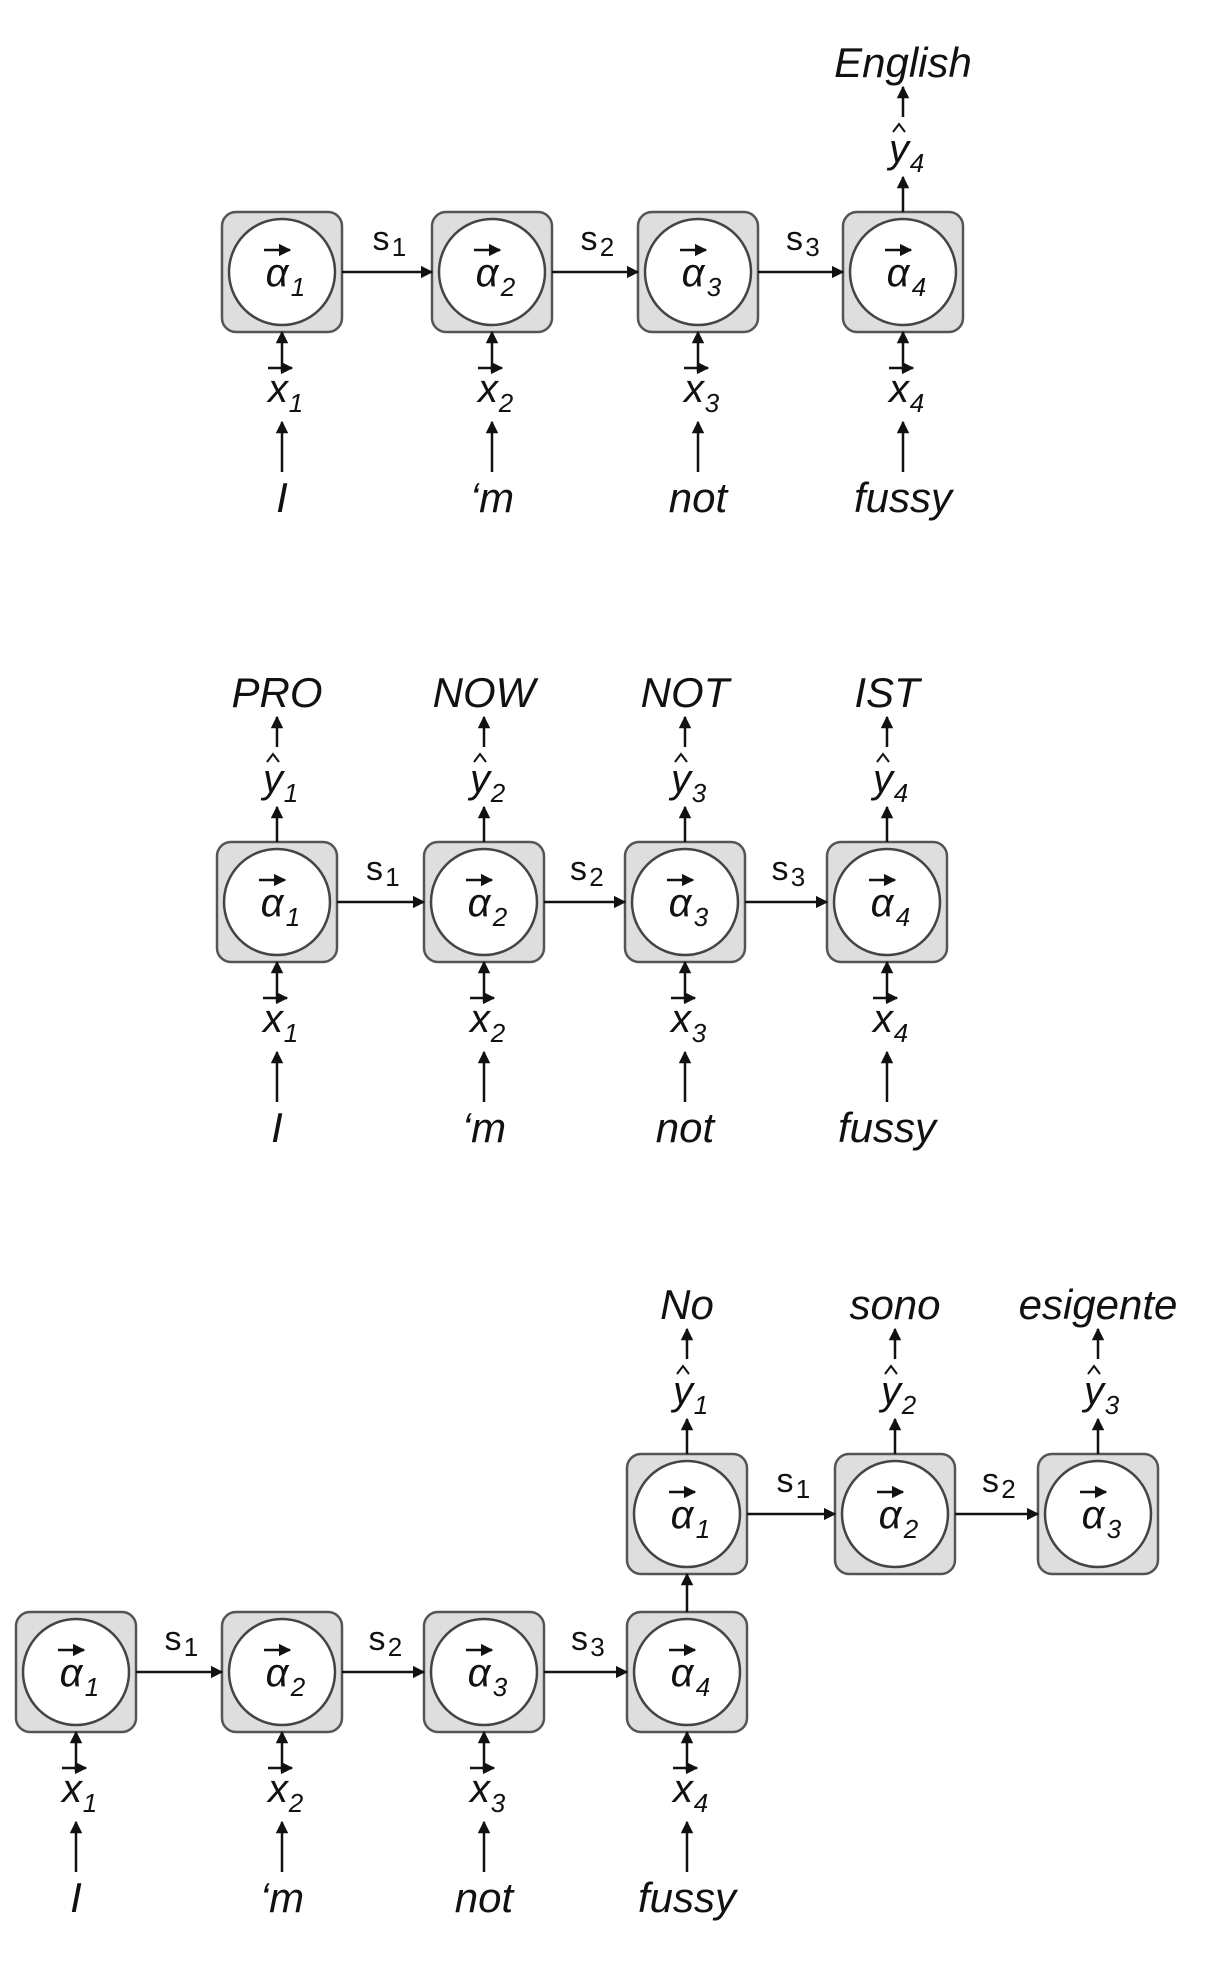 This screenshot has width=1208, height=1980. What do you see at coordinates (480, 1789) in the screenshot?
I see `d3-enc-x-symbol-3-letter: x` at bounding box center [480, 1789].